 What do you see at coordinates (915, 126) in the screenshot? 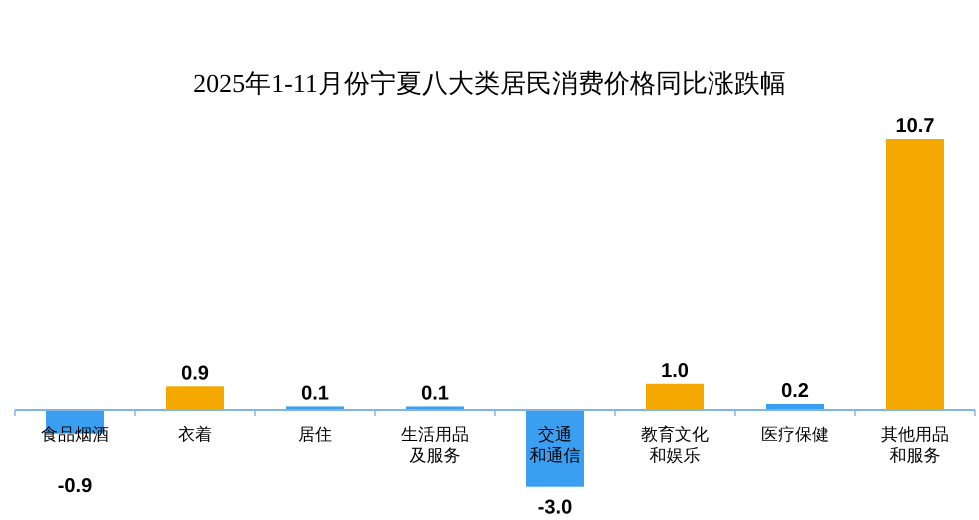
I see `data-label: 10.7` at bounding box center [915, 126].